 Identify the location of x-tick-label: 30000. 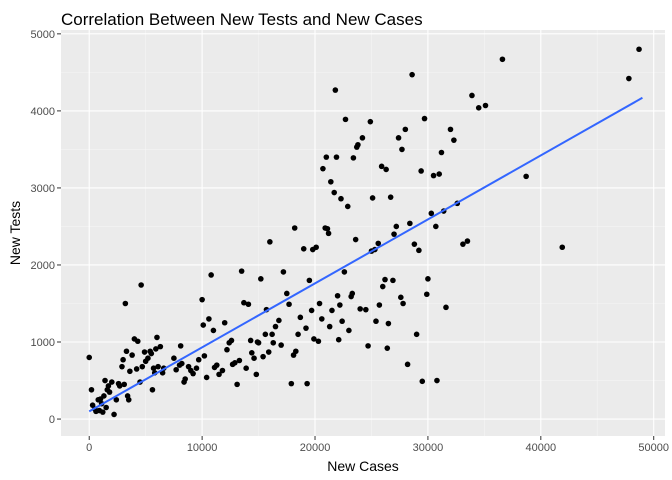
(428, 448).